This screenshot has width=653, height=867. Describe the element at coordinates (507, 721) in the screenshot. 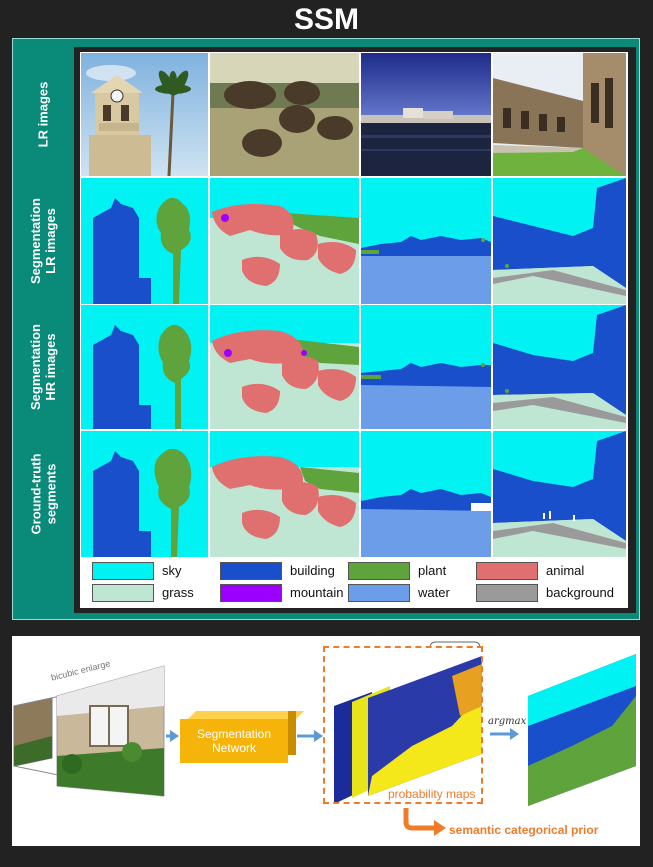

I see `argmax-label: argmax` at that location.